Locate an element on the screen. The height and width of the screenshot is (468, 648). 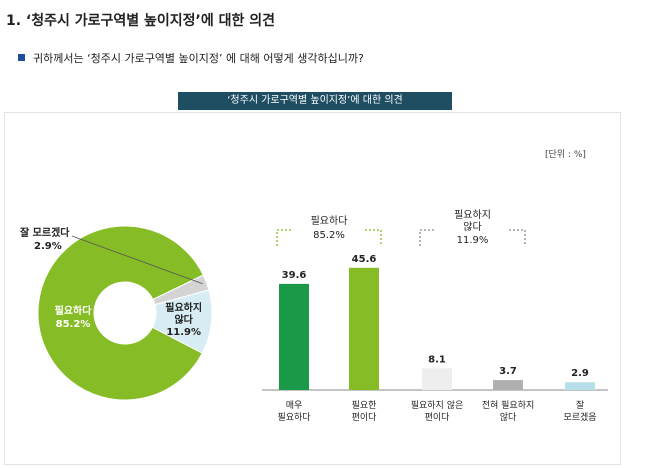
square-bullet-icon is located at coordinates (21, 57).